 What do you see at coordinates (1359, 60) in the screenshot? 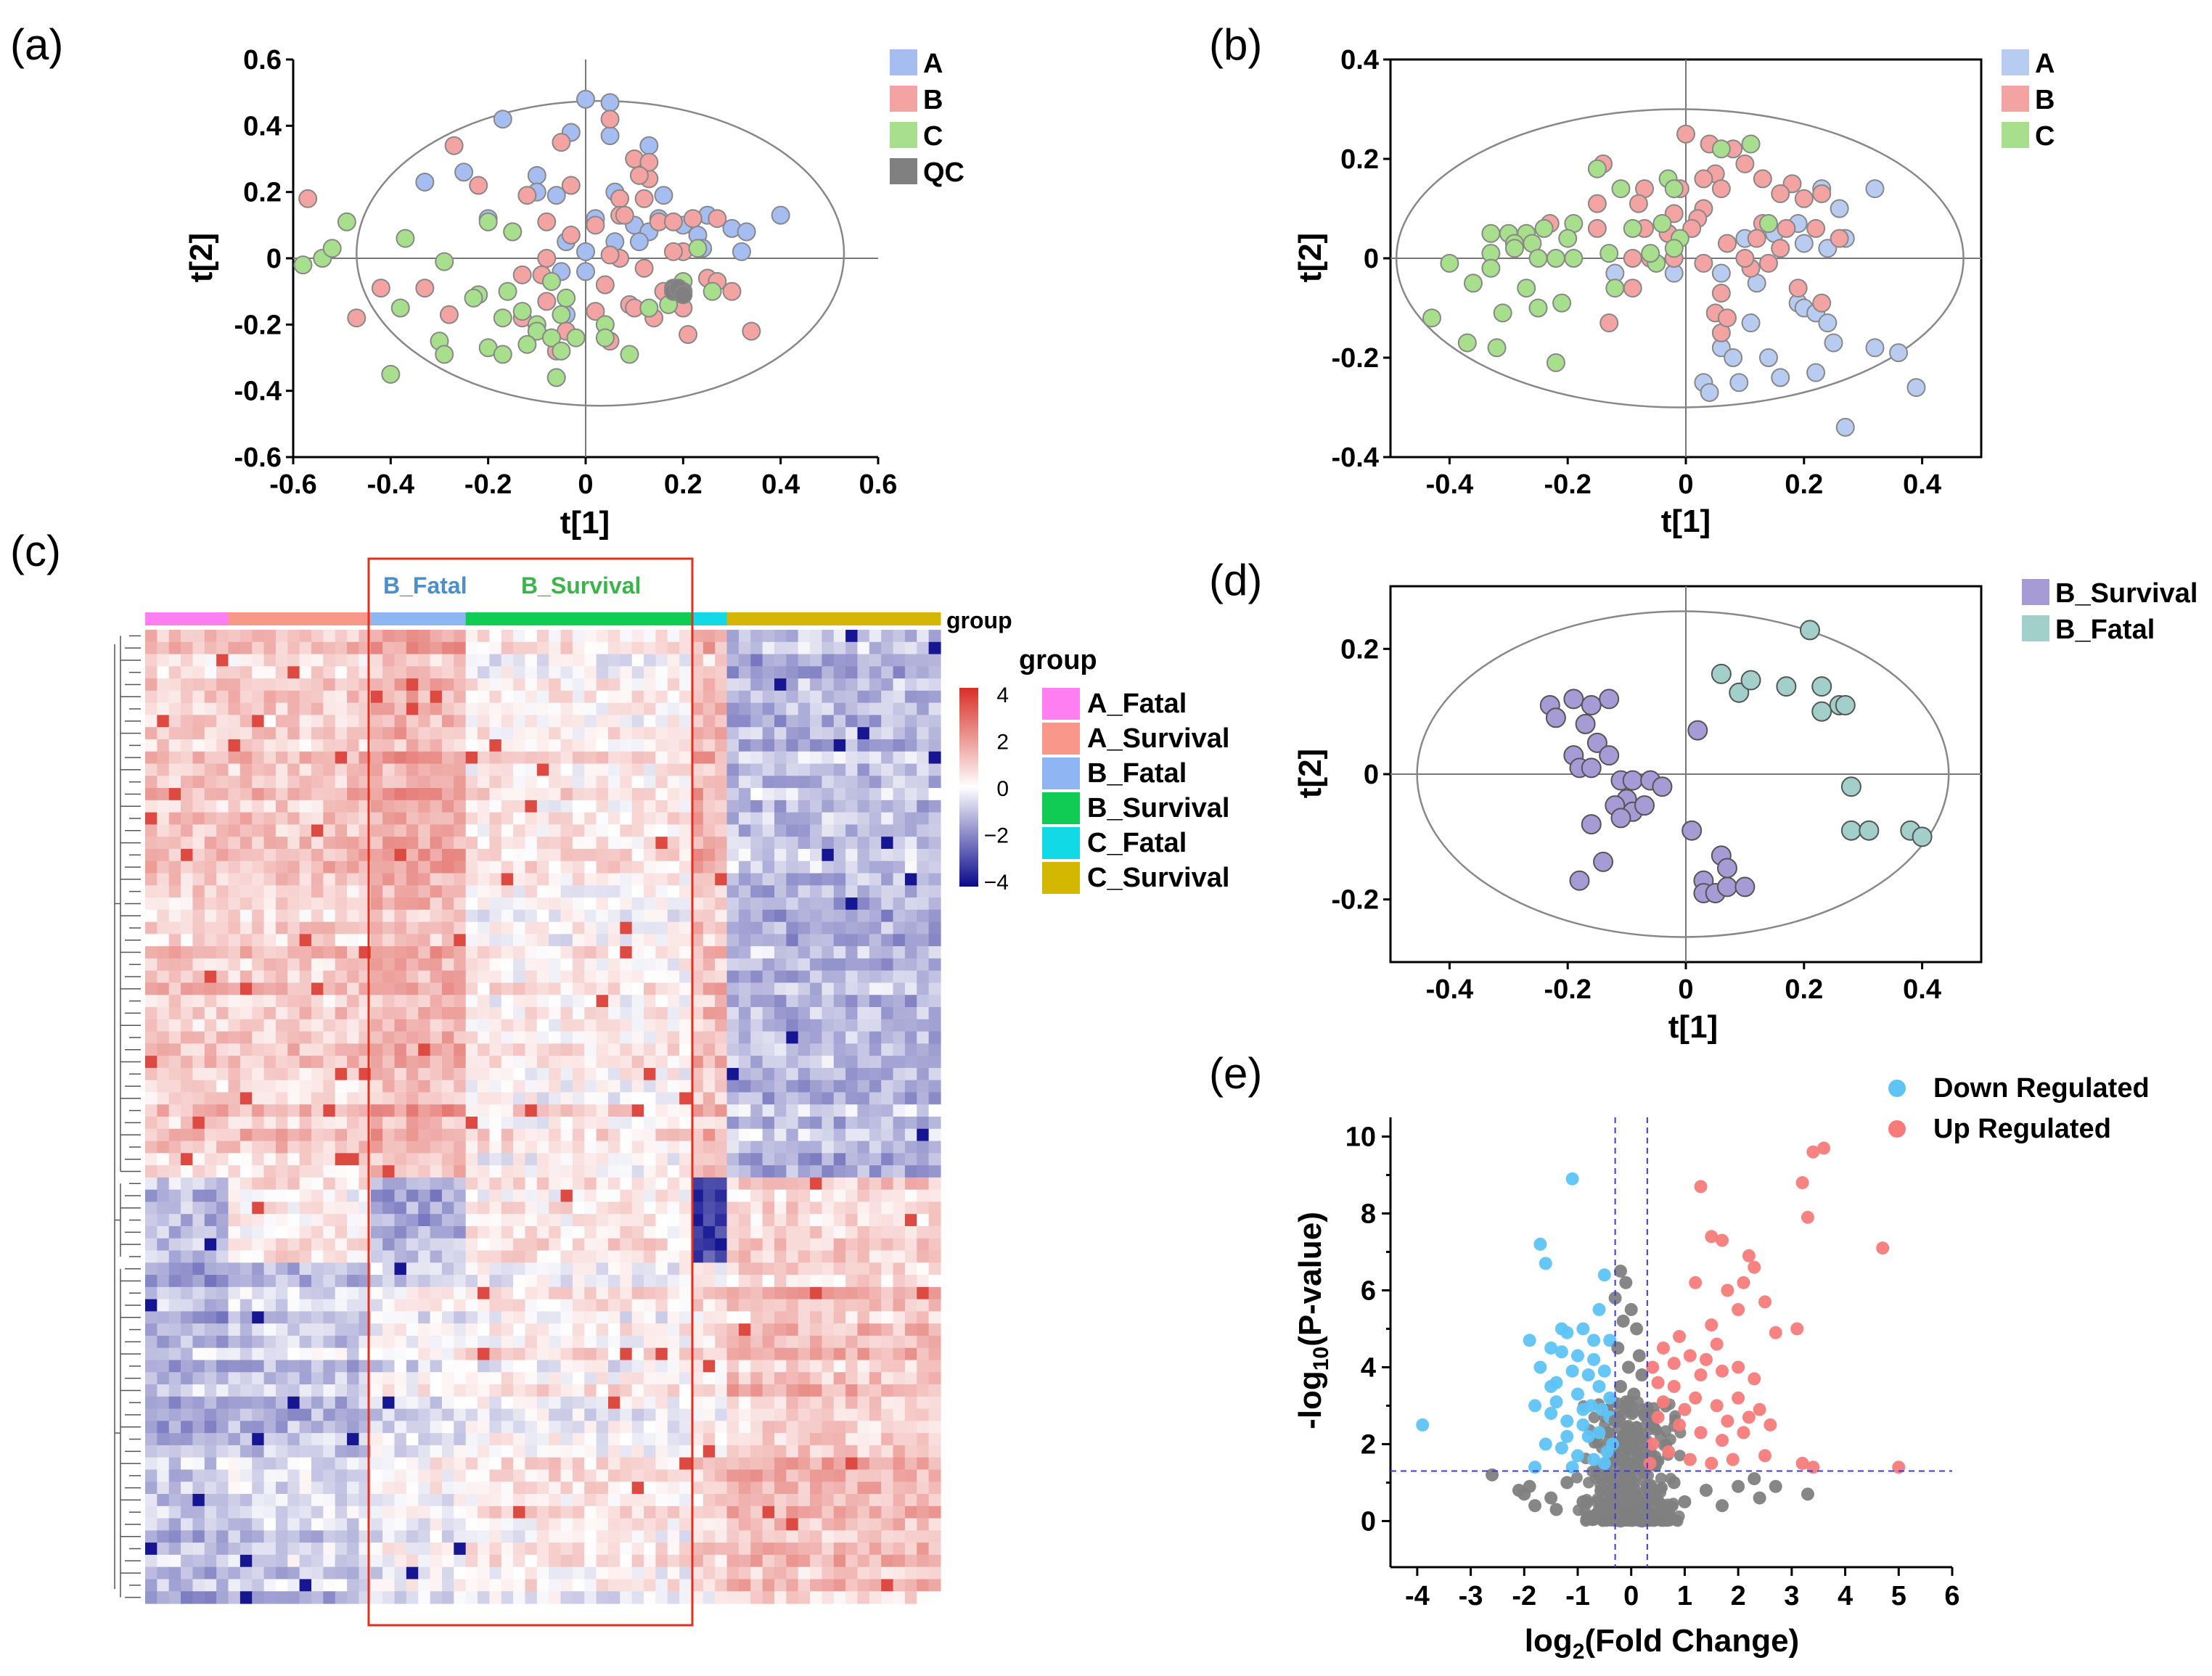
I see `panel-b-y-tick-label: 0.4` at bounding box center [1359, 60].